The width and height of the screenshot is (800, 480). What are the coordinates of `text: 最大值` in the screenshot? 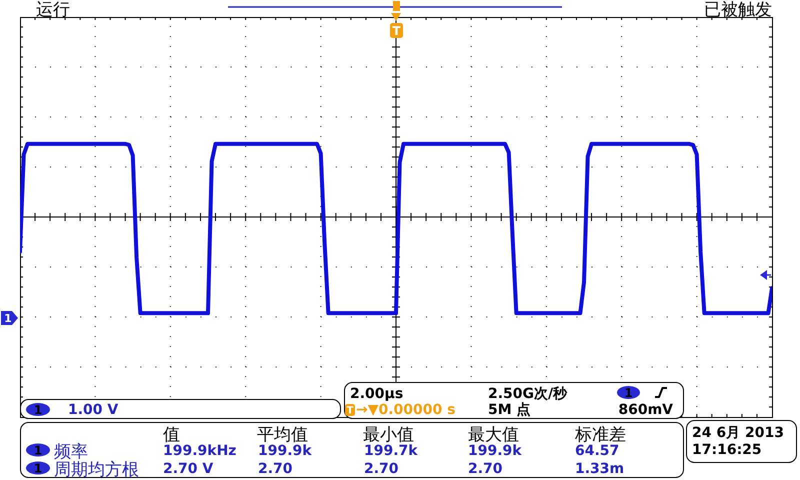 It's located at (493, 435).